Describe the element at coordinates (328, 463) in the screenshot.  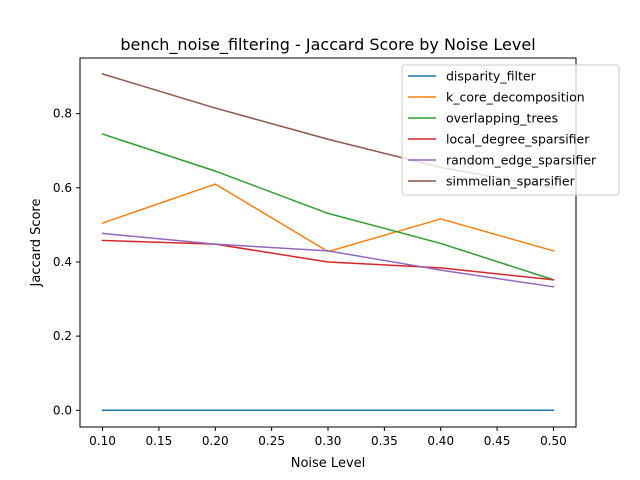
I see `x-axis-label: Noise Level` at that location.